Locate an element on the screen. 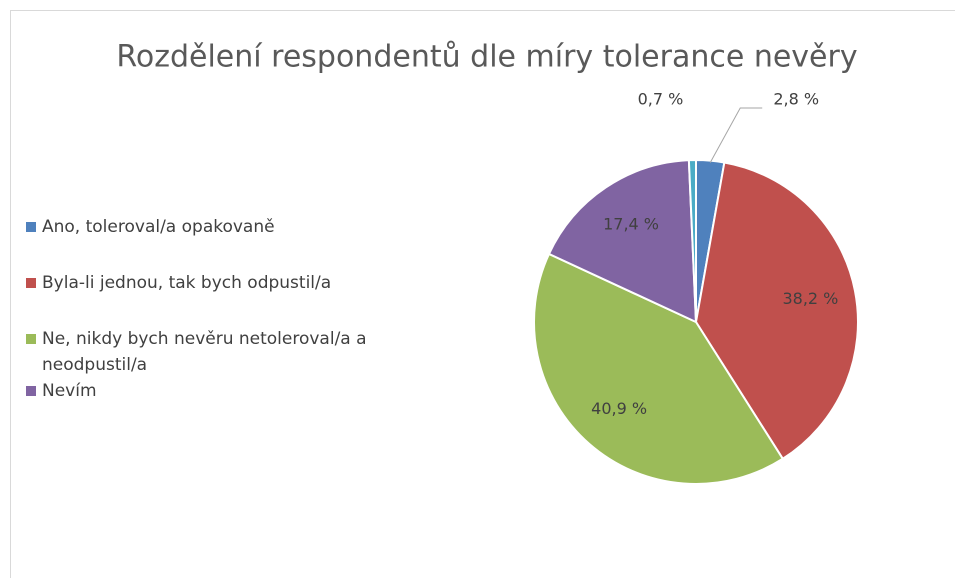  legend-label: Byla-li jednou, tak bych odpustil/a is located at coordinates (187, 283).